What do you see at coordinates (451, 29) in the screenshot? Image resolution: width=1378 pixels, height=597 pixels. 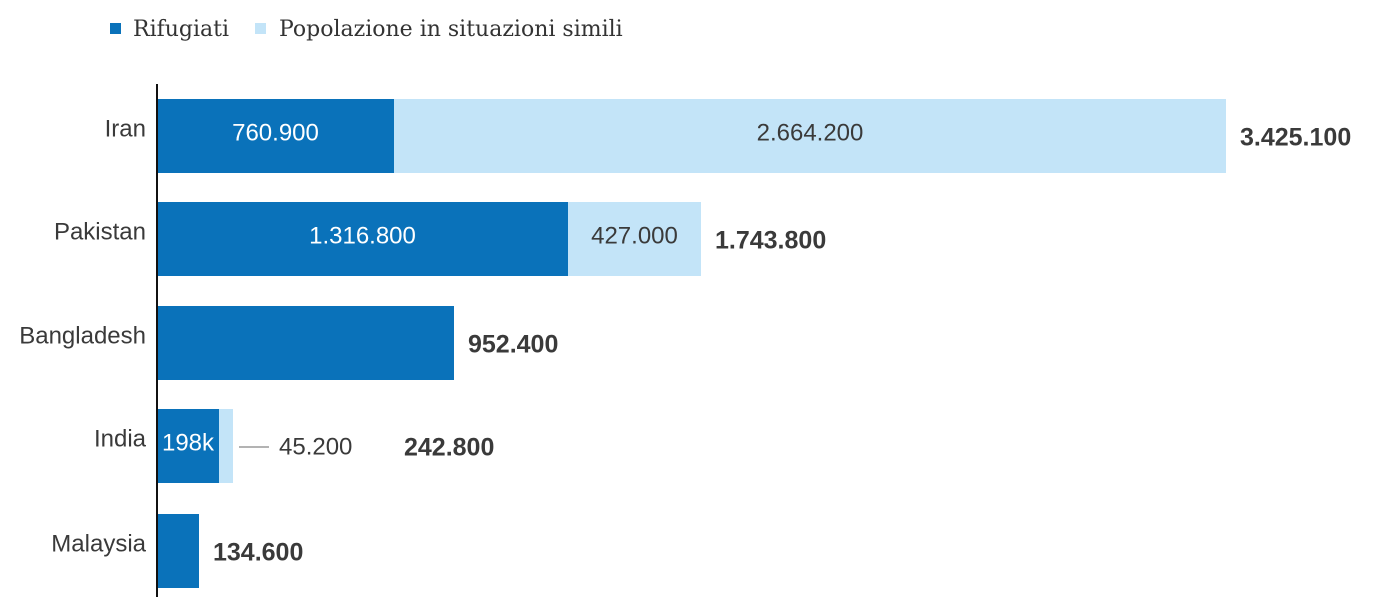 I see `legend-label-popolazione: Popolazione in situazioni simili` at bounding box center [451, 29].